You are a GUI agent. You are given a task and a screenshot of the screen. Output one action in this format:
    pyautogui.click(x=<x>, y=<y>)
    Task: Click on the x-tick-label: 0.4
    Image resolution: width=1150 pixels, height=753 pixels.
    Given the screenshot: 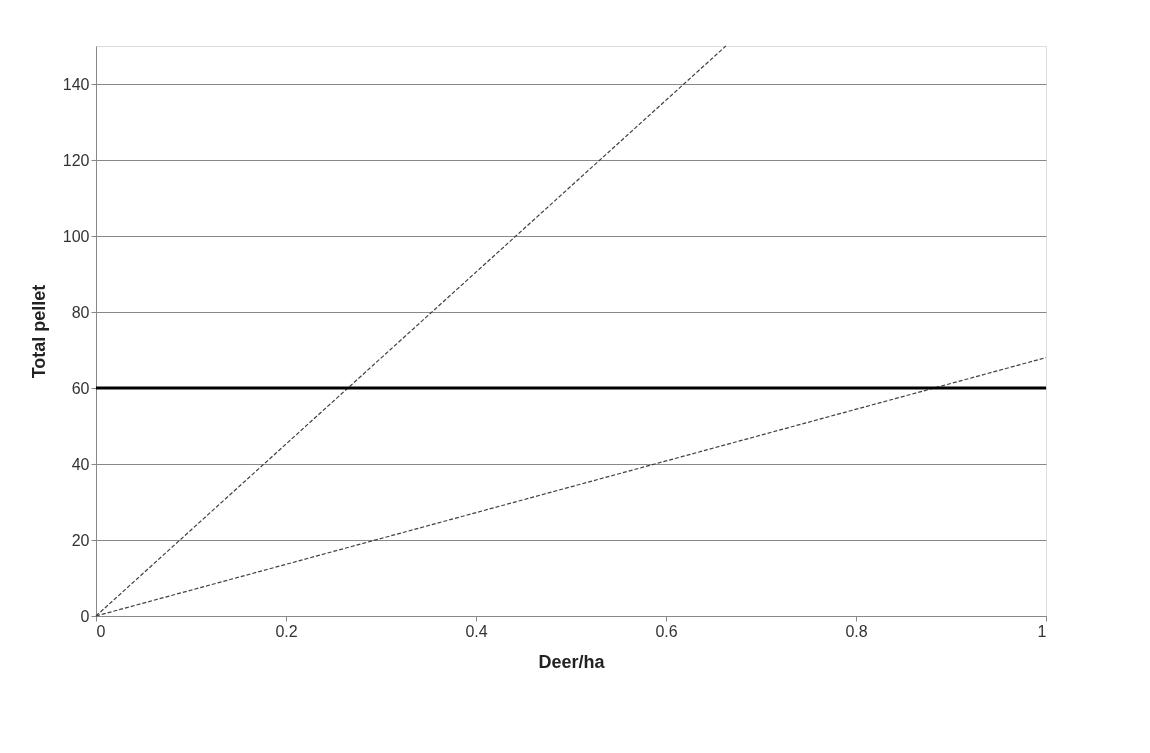 What is the action you would take?
    pyautogui.click(x=476, y=631)
    